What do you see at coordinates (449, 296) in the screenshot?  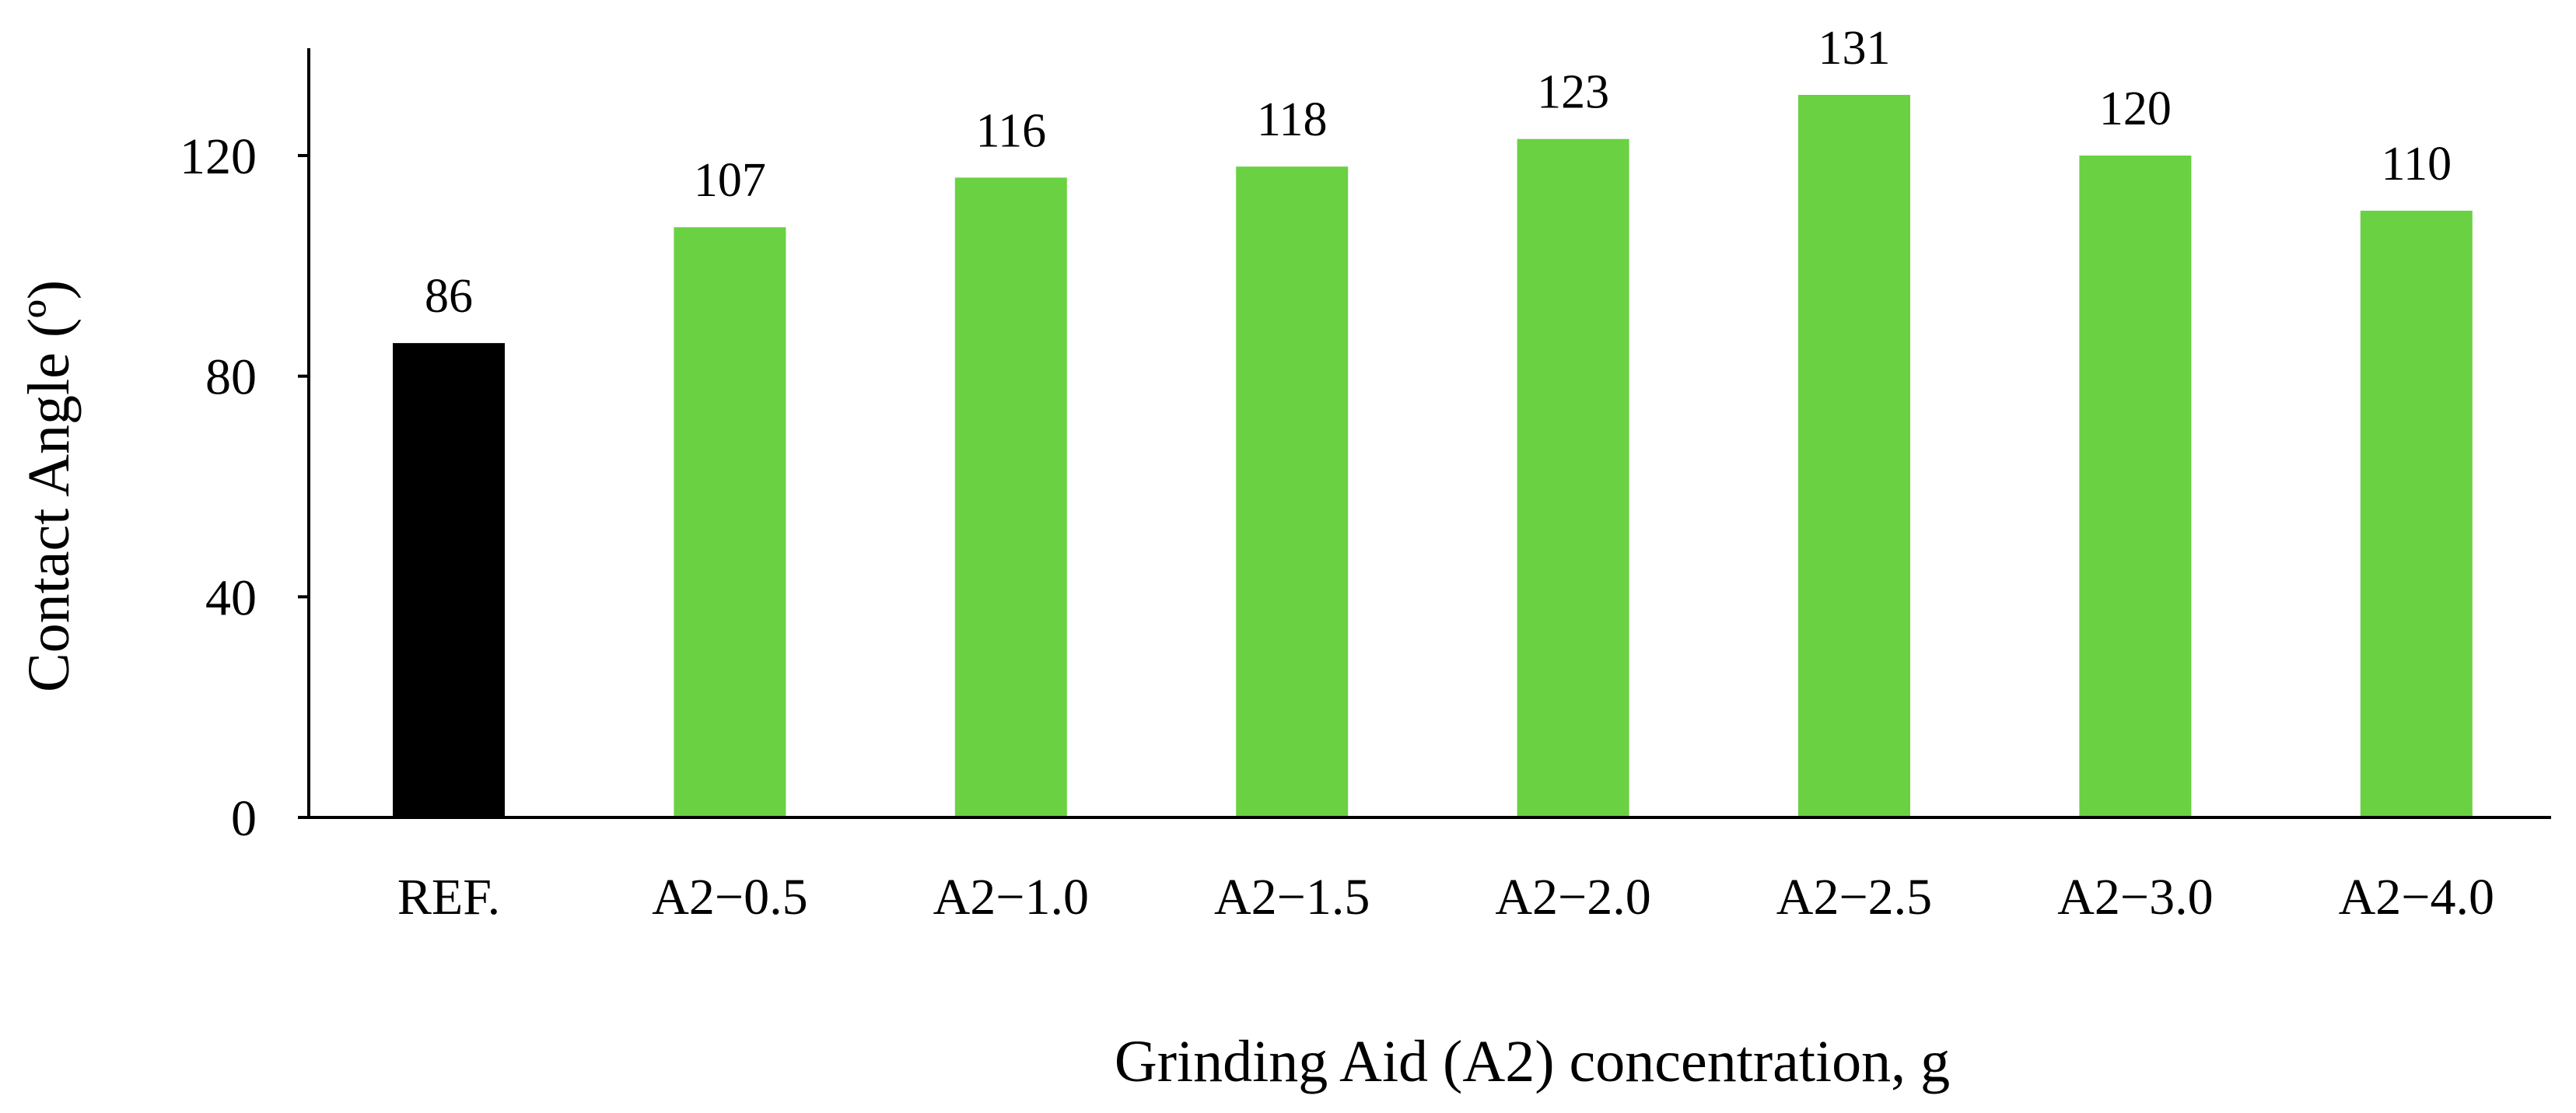 I see `bar-value-label: 86` at bounding box center [449, 296].